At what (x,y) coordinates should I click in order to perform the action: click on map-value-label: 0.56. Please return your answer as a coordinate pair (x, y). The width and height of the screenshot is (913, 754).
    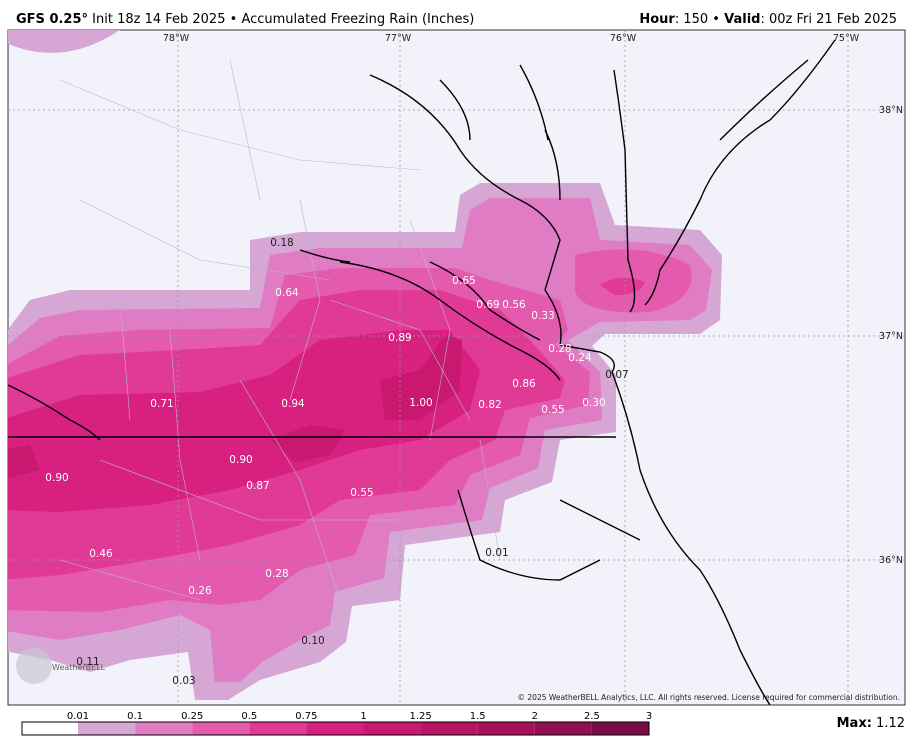
    Looking at the image, I should click on (514, 305).